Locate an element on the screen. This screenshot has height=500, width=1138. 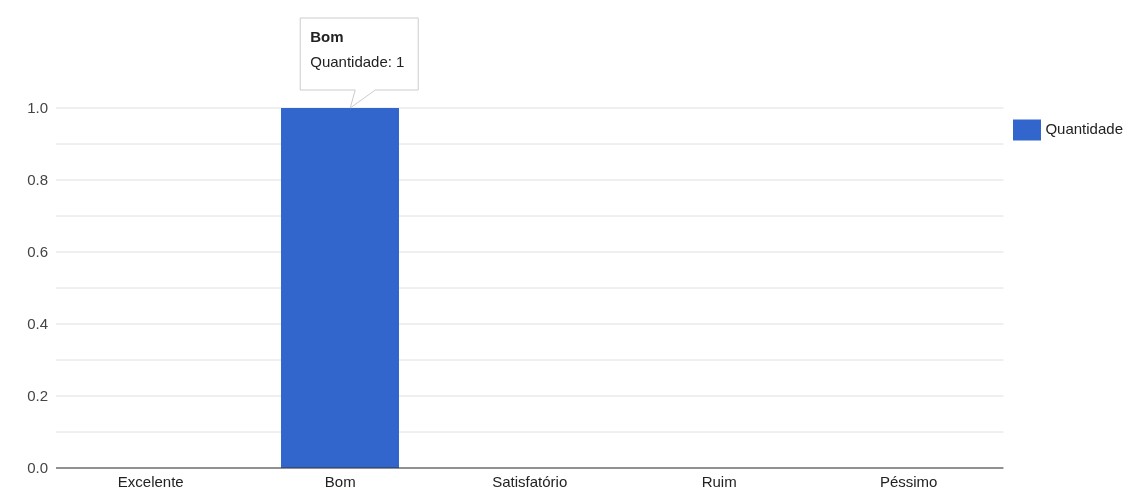
tooltip-callout: Bom Quantidade: 1 is located at coordinates (359, 63).